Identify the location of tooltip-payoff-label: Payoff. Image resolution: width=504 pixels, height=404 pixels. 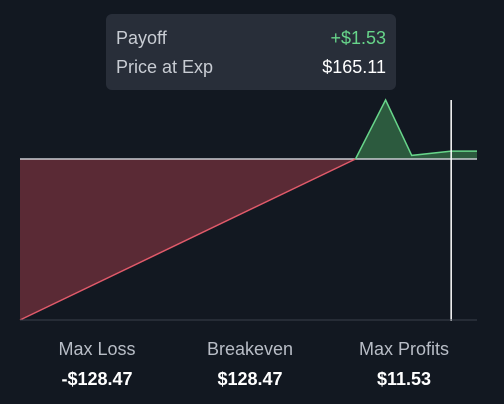
(141, 37).